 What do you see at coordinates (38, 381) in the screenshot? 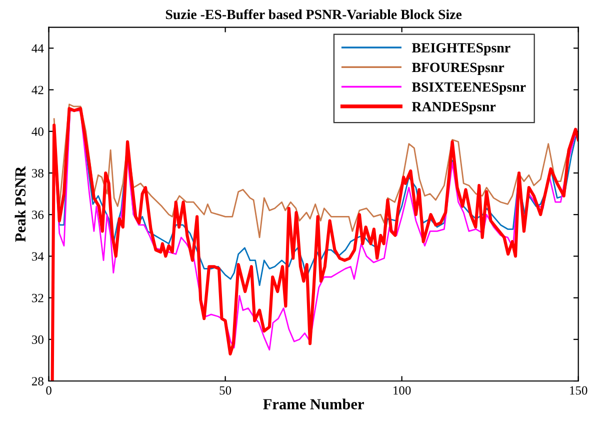
I see `y-tick-label: 28` at bounding box center [38, 381].